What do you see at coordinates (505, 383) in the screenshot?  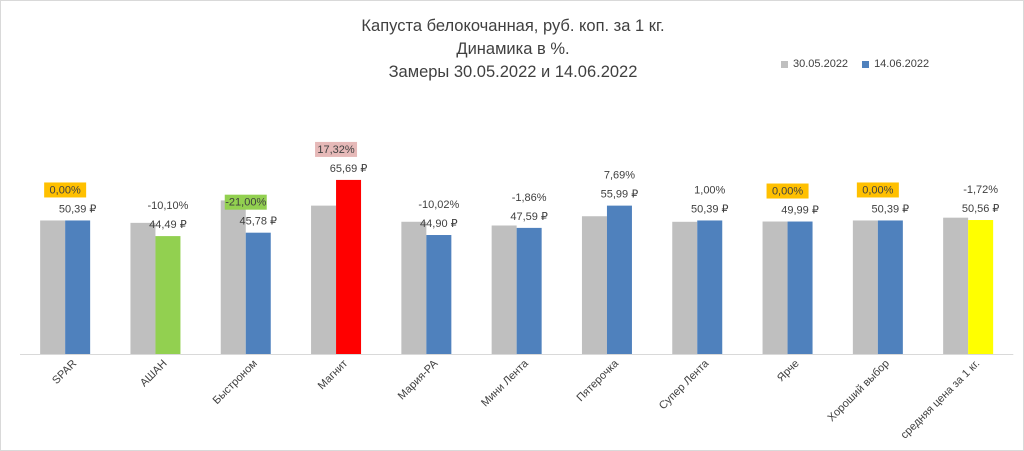 I see `category-label-5: Мини Лента` at bounding box center [505, 383].